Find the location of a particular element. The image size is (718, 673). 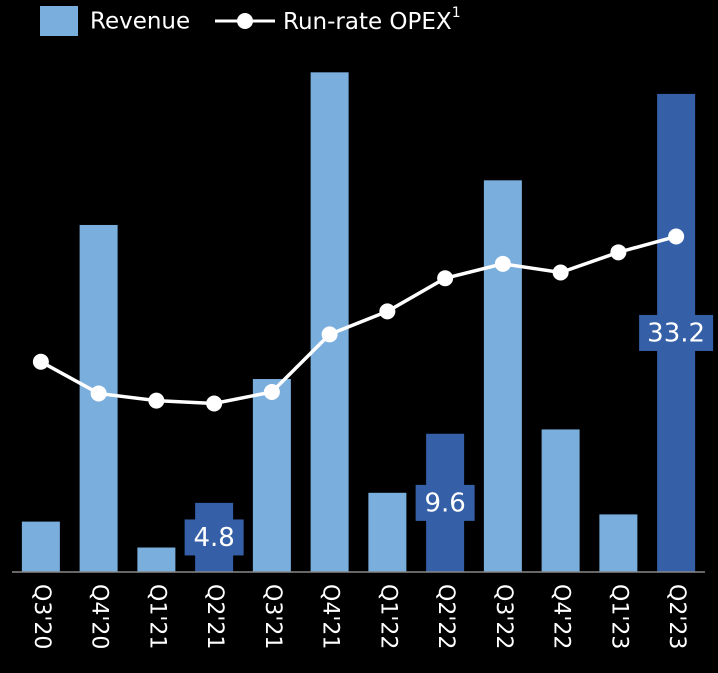

value-label: 9.6 is located at coordinates (444, 503).